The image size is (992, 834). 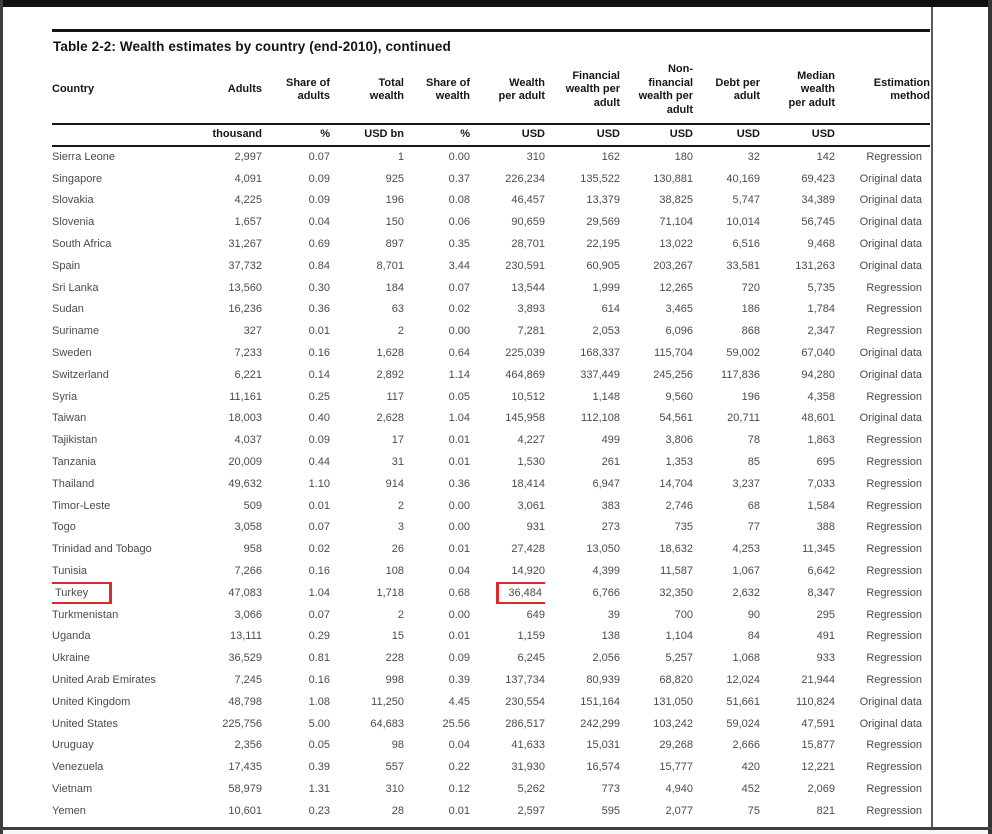 I want to click on cell: Syria, so click(x=65, y=396).